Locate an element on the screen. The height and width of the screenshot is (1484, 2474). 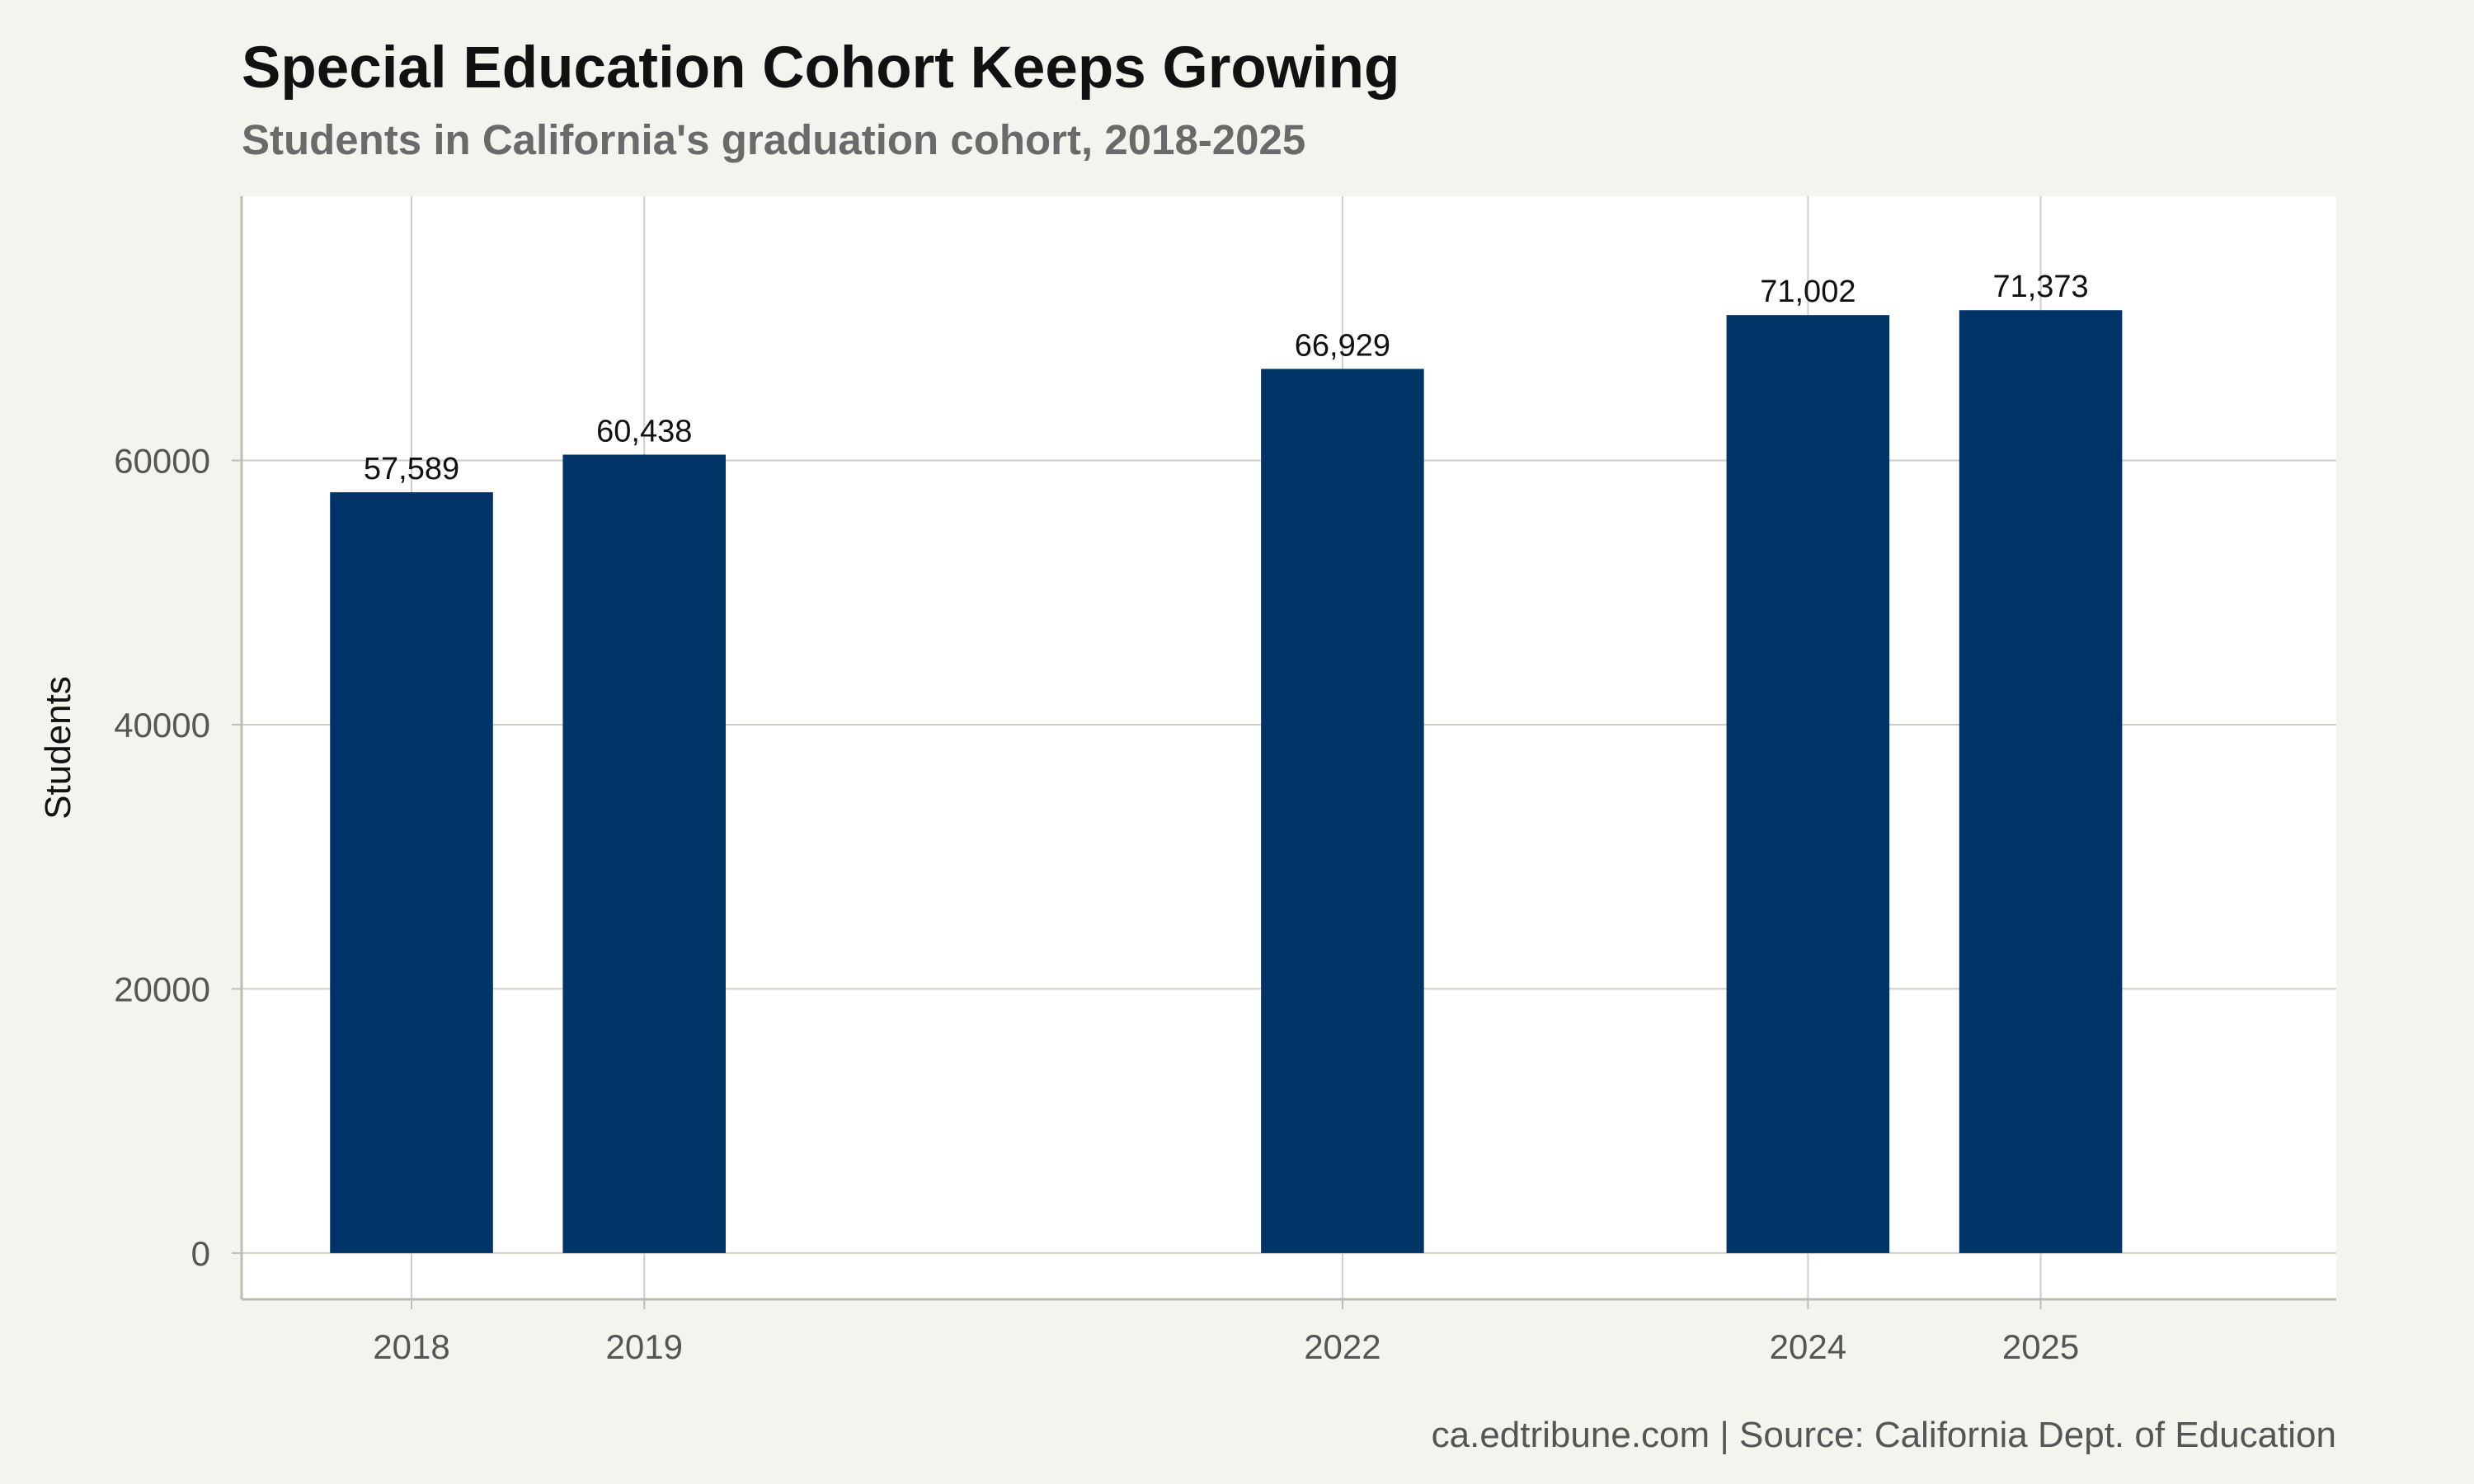
bar-2024 is located at coordinates (1808, 784).